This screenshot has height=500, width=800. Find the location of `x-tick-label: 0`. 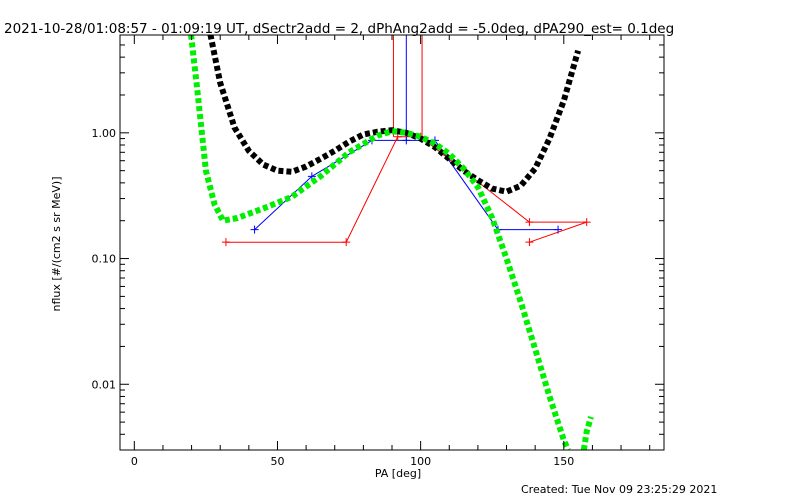

x-tick-label: 0 is located at coordinates (134, 461).